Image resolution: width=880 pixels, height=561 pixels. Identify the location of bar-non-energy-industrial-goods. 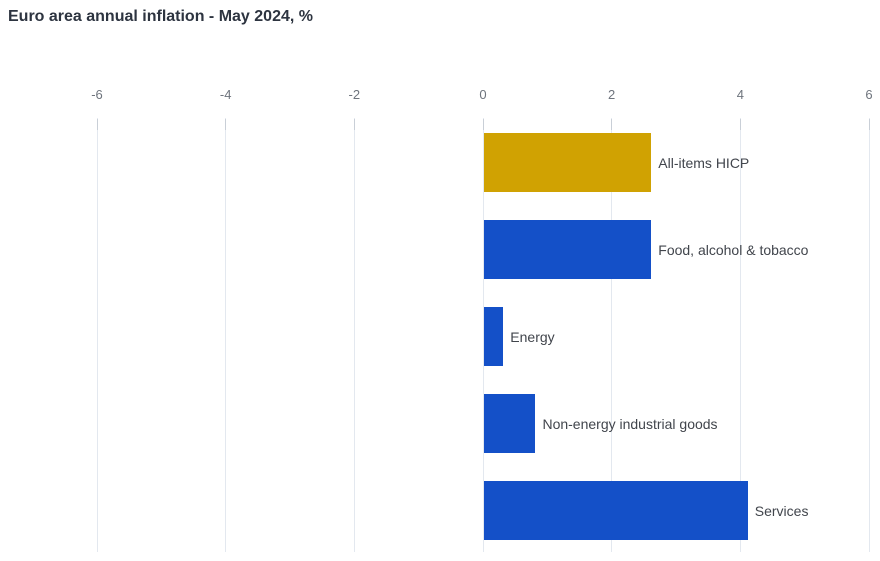
(510, 423).